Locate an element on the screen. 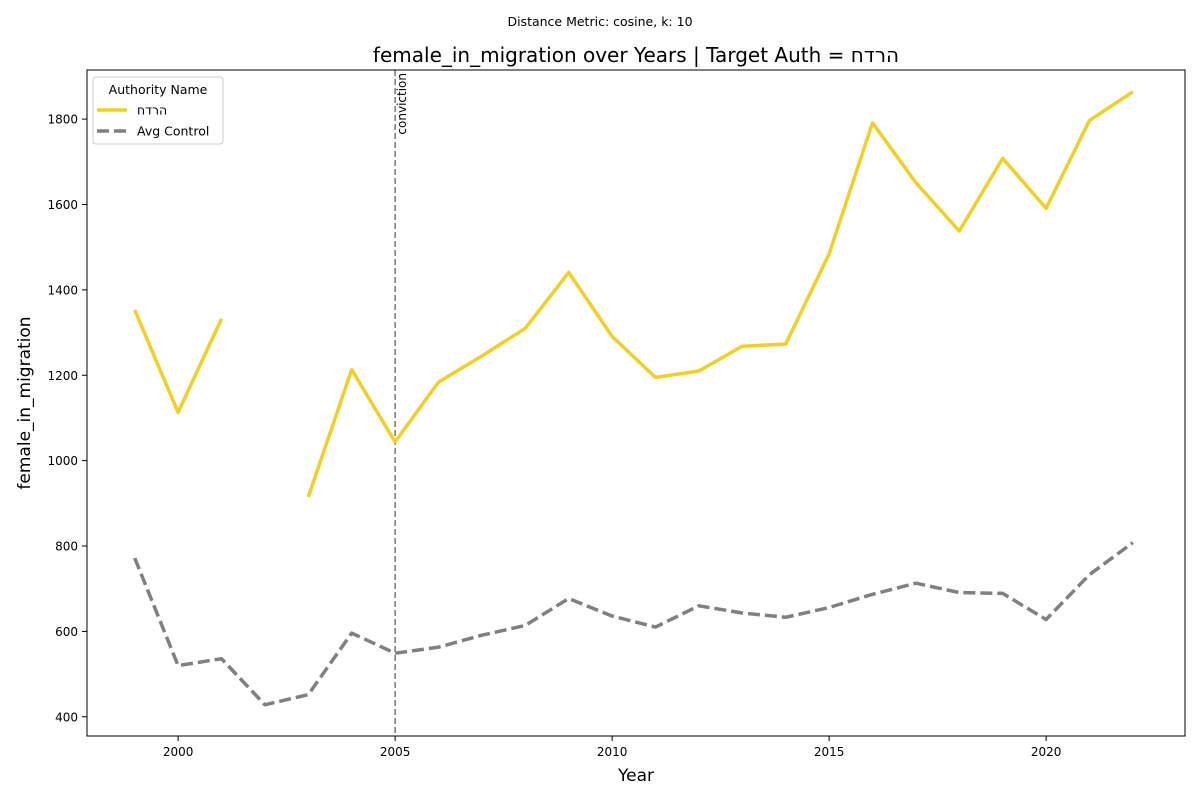  y-axis: 400 600 800 1000 1200 1400 1600 1800 is located at coordinates (67, 418).